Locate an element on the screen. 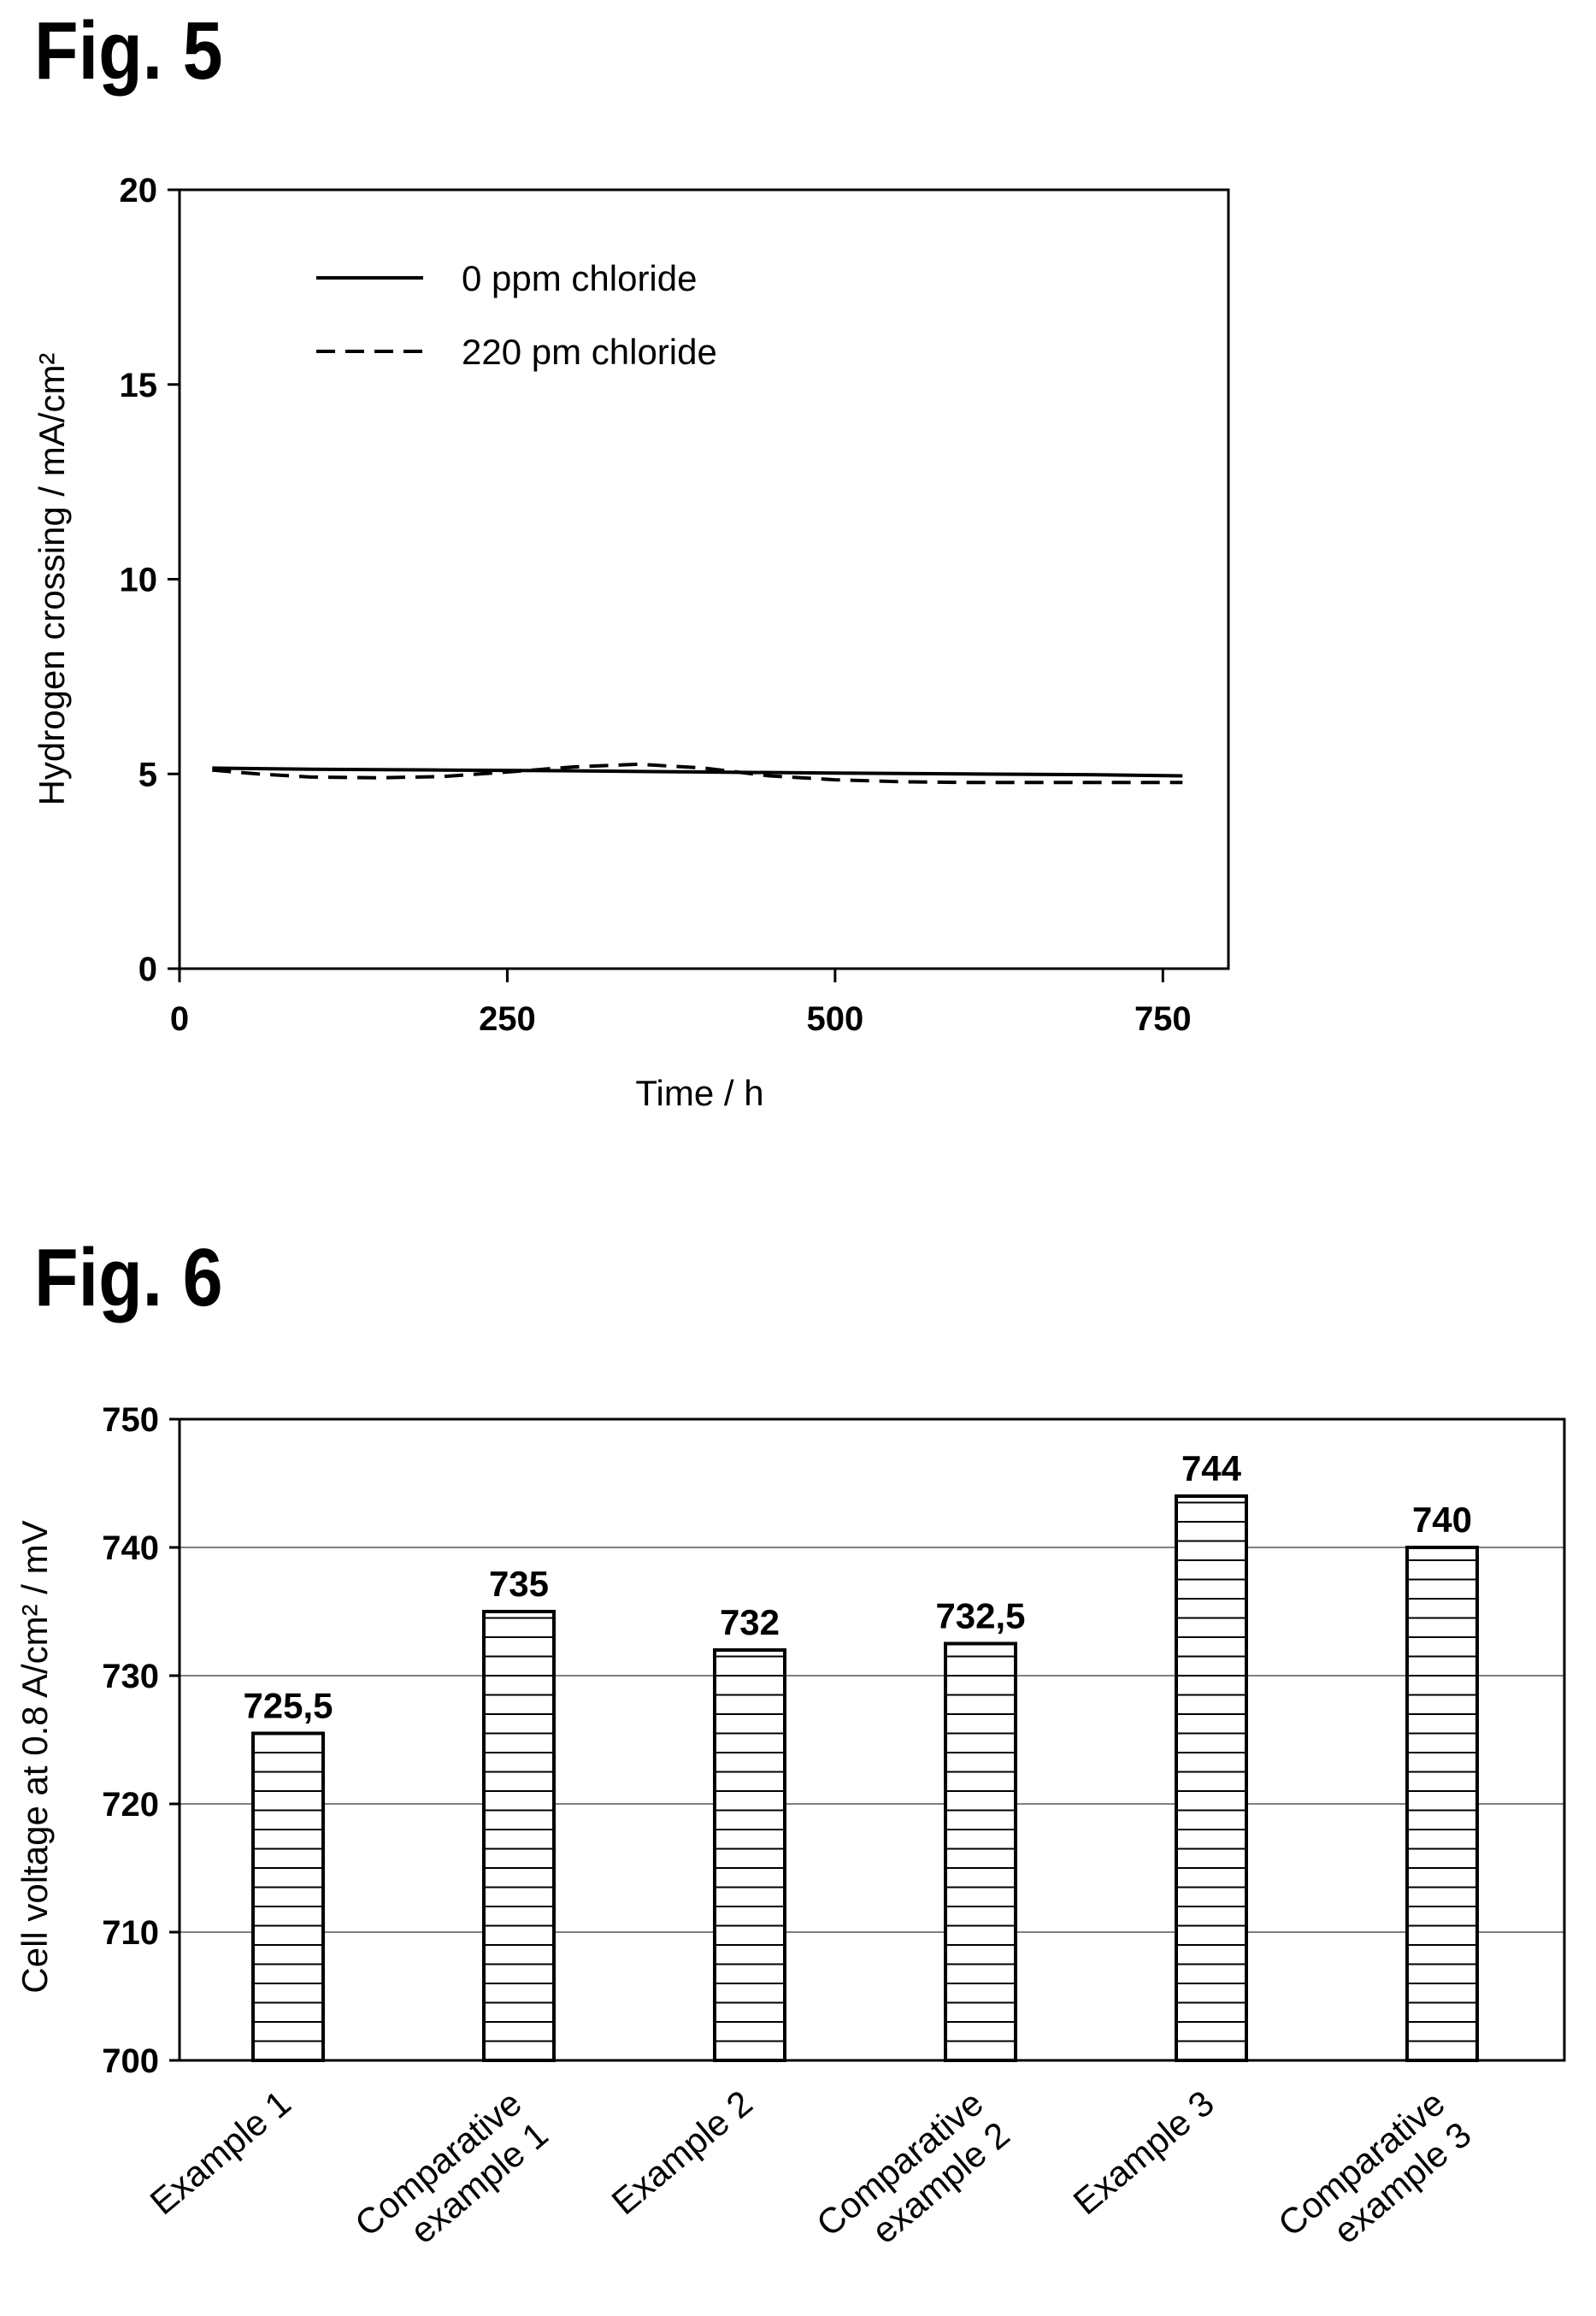 This screenshot has height=2316, width=1596. y-tick-label: 750 is located at coordinates (130, 1420).